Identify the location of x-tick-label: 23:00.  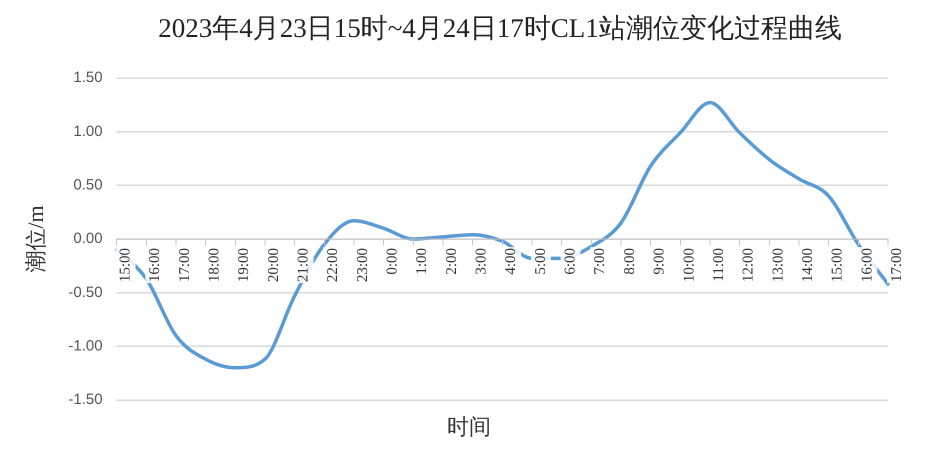
(362, 265).